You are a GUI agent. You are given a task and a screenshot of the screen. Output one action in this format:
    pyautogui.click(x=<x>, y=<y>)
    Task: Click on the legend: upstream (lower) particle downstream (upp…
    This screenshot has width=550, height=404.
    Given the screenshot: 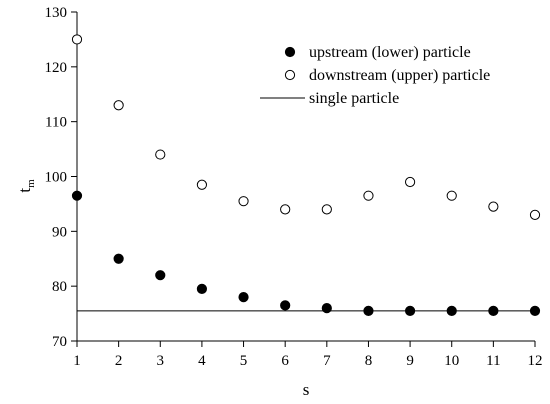 What is the action you would take?
    pyautogui.click(x=375, y=75)
    